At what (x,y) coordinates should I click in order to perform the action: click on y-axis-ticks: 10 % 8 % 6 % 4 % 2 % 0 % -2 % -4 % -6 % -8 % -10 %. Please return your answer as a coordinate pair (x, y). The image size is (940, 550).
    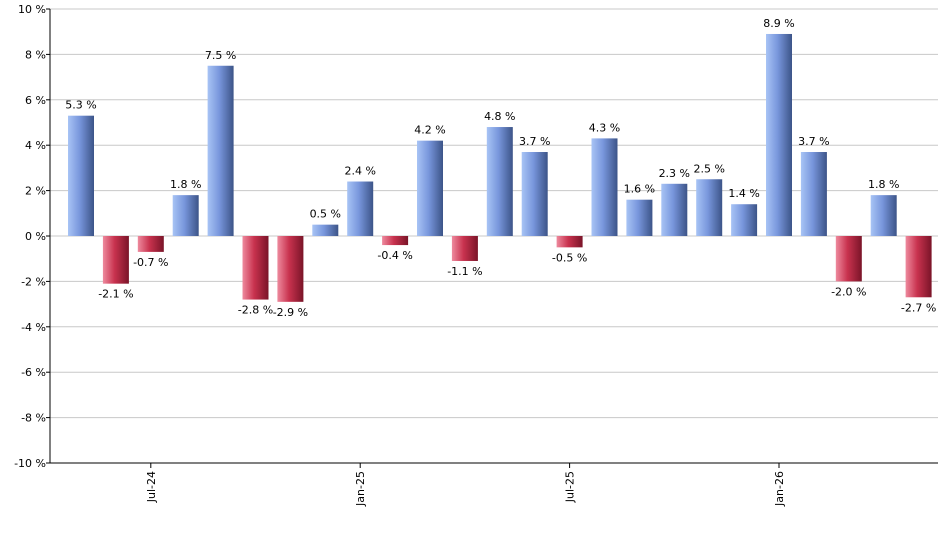
    Looking at the image, I should click on (32, 236).